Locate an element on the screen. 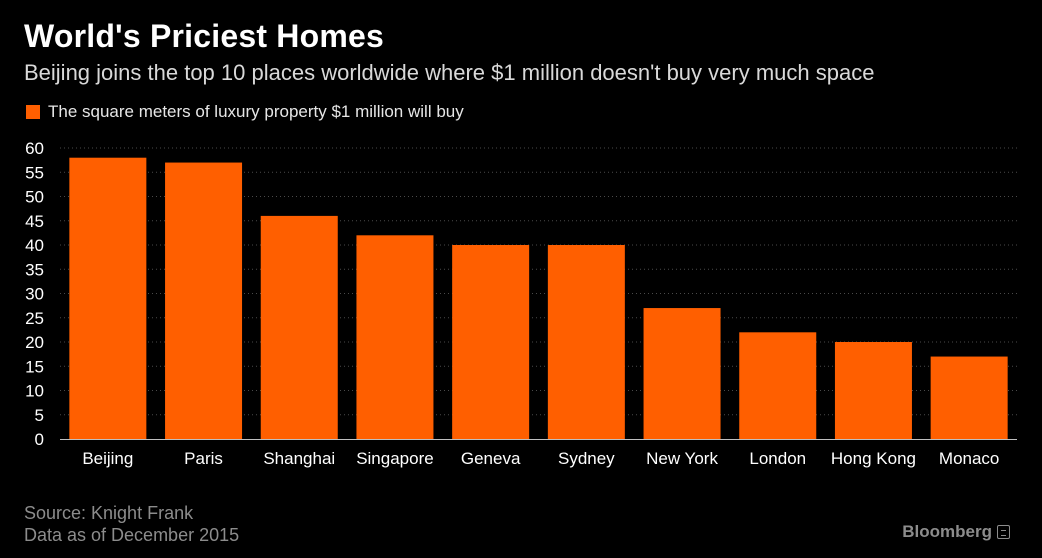 The width and height of the screenshot is (1042, 558). y-tick-label: 15 is located at coordinates (34, 366).